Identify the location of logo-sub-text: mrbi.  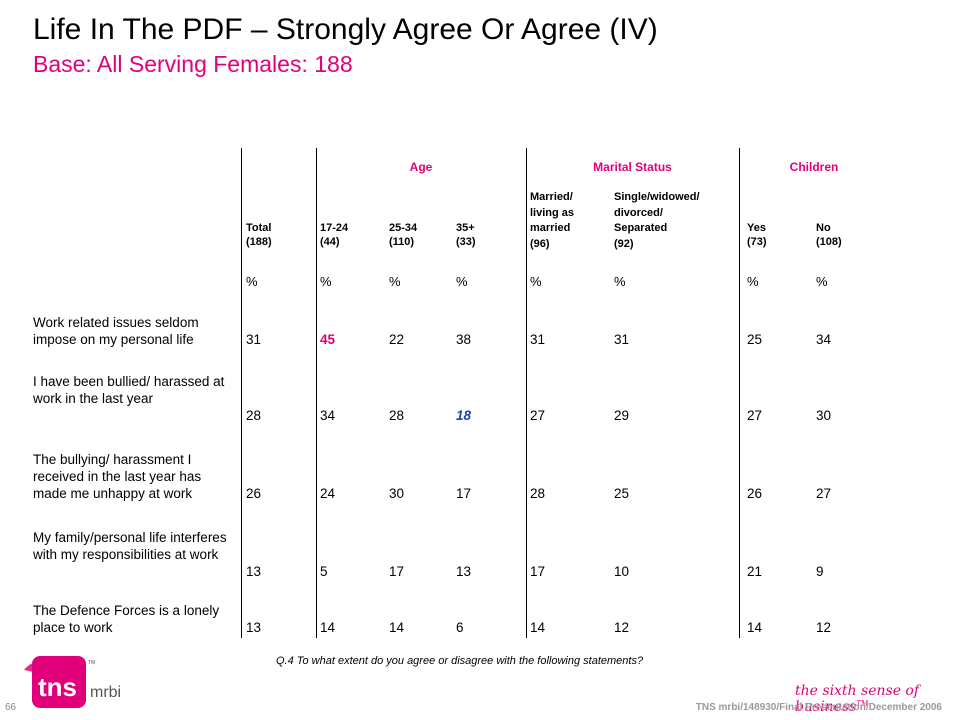
(105, 692).